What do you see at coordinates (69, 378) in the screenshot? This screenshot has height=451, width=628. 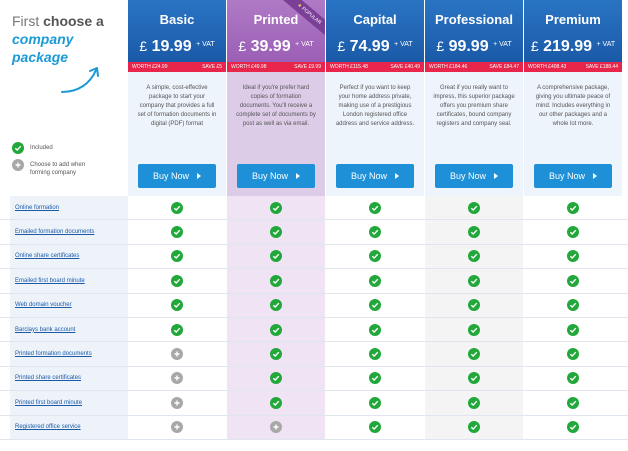 I see `feature-label-link: Printed share certificates` at bounding box center [69, 378].